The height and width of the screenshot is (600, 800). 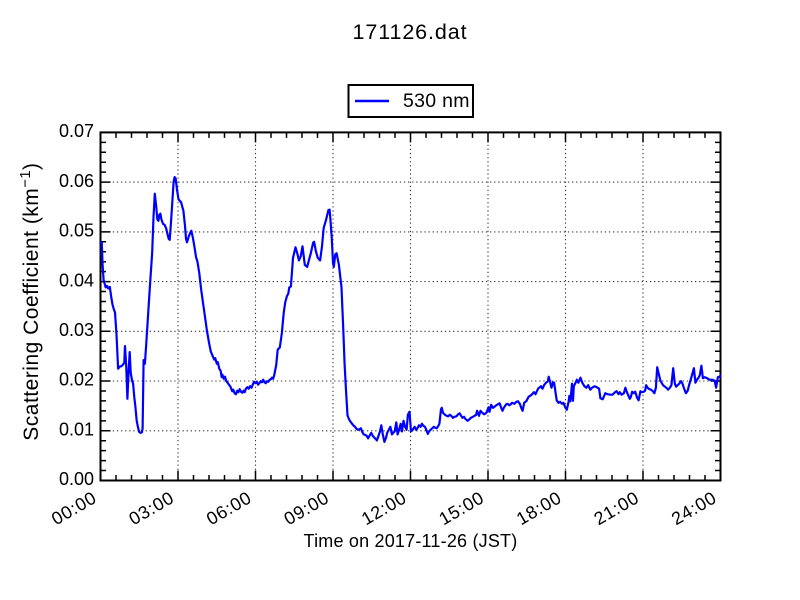 I want to click on svg-text: 0.04, so click(x=76, y=280).